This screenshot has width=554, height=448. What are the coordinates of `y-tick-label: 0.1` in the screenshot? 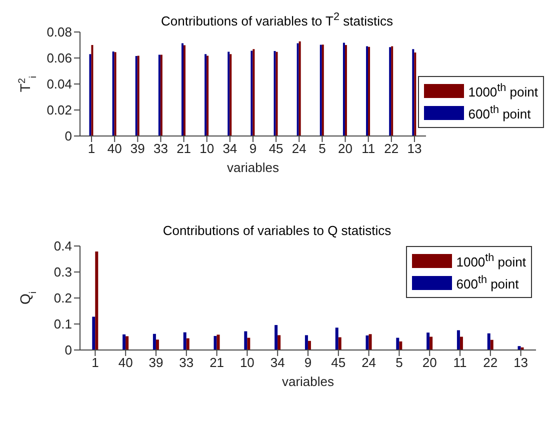 It's located at (63, 324).